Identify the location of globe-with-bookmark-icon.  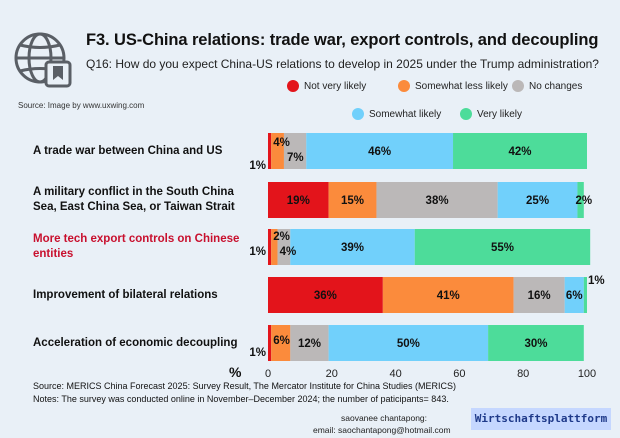
(43, 60).